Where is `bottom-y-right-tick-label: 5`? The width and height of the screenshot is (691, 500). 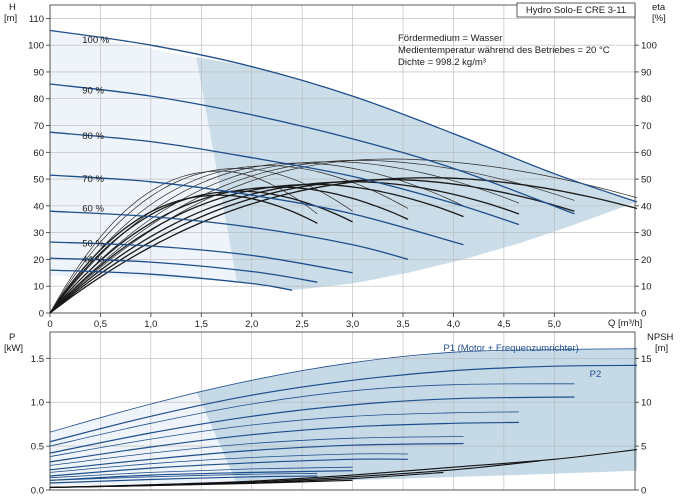
bottom-y-right-tick-label: 5 is located at coordinates (643, 447).